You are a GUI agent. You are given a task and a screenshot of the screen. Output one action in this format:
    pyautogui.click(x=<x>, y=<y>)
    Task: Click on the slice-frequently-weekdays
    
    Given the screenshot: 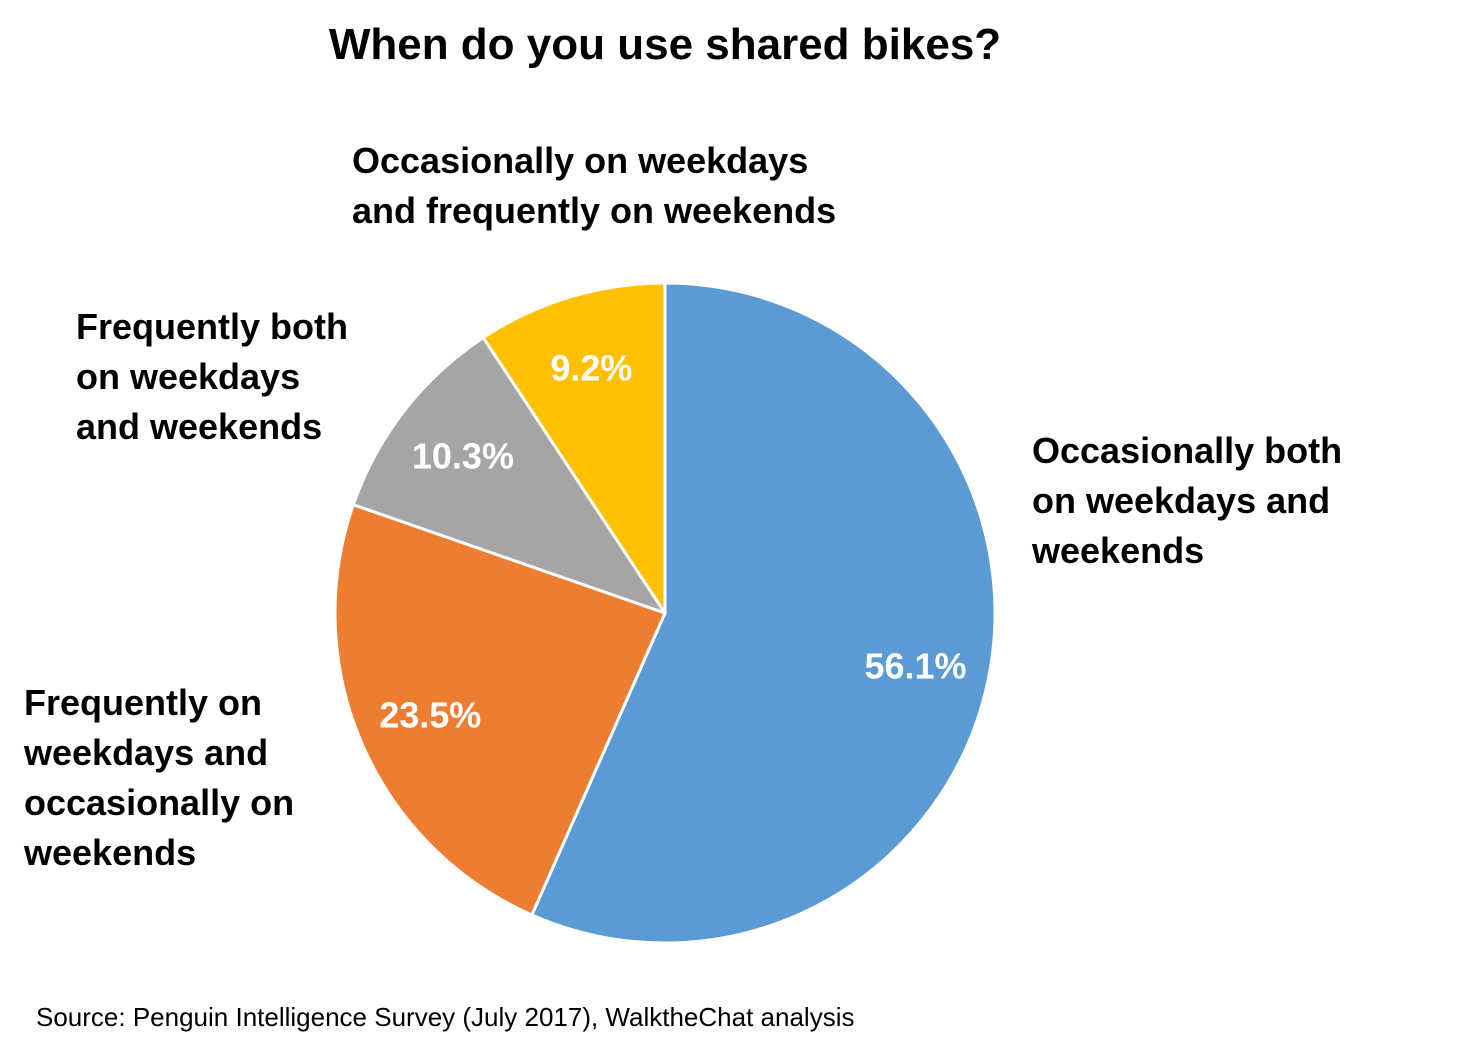 What is the action you would take?
    pyautogui.click(x=500, y=710)
    